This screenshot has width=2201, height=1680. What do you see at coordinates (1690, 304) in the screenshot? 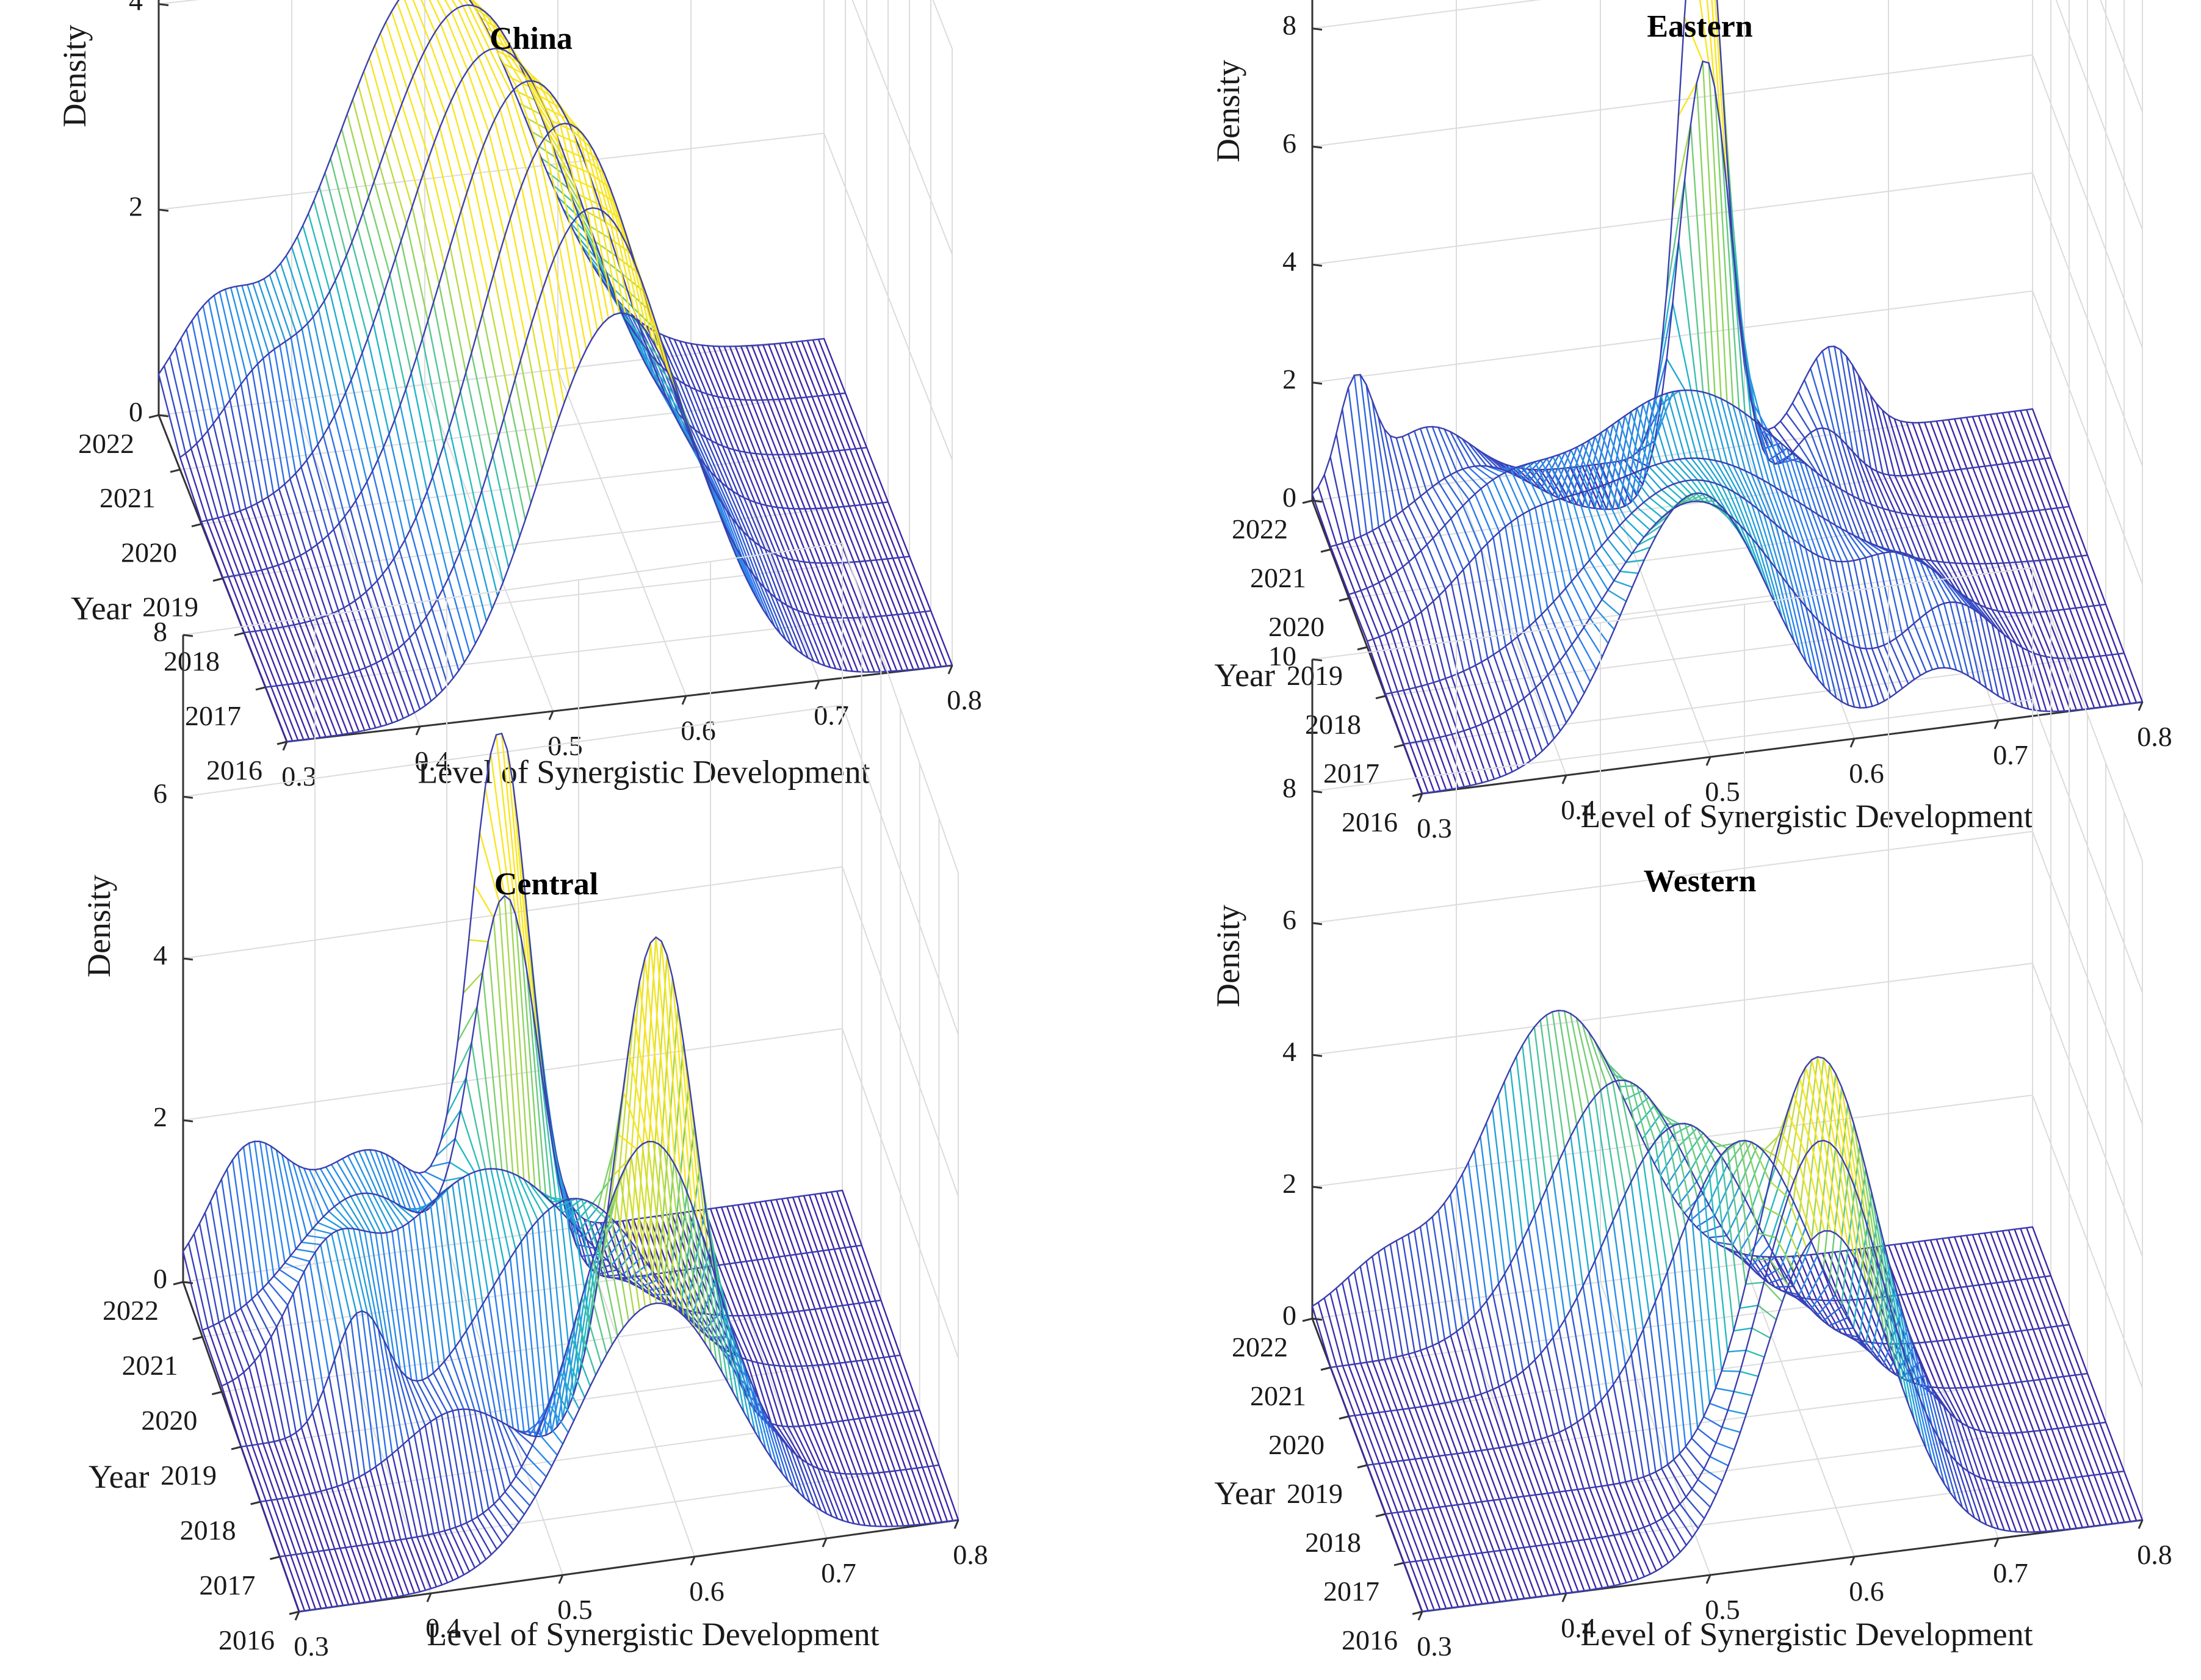
I see `density-curve-2021` at bounding box center [1690, 304].